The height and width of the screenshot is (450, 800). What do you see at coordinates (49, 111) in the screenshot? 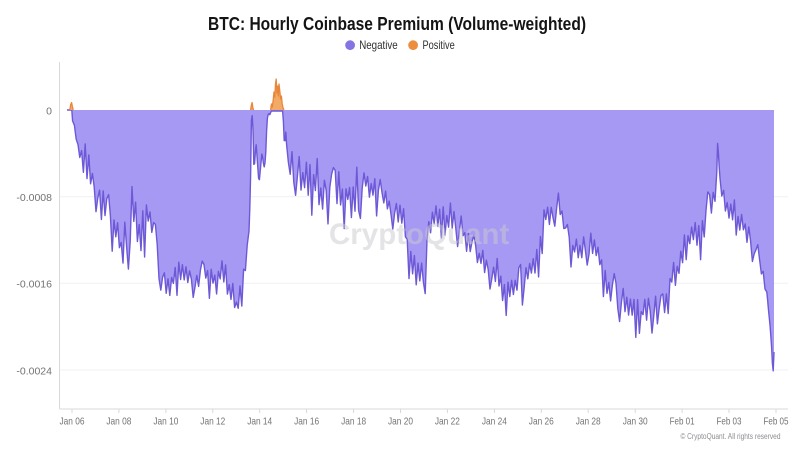
I see `svg-text: 0` at bounding box center [49, 111].